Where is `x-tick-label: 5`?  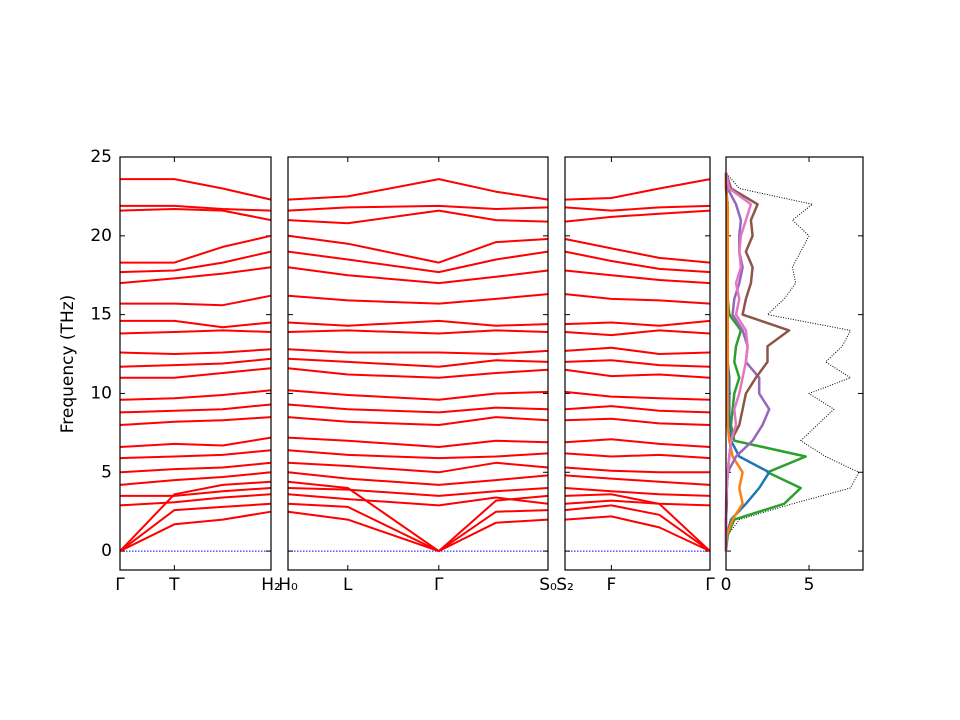 x-tick-label: 5 is located at coordinates (809, 585).